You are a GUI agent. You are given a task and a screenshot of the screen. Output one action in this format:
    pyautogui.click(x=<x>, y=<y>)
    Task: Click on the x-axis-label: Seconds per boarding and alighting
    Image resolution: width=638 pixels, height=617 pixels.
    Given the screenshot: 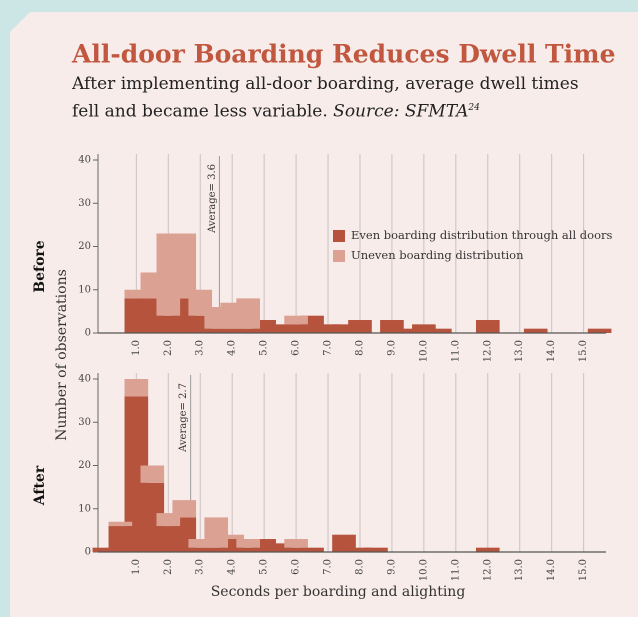 What is the action you would take?
    pyautogui.click(x=338, y=592)
    